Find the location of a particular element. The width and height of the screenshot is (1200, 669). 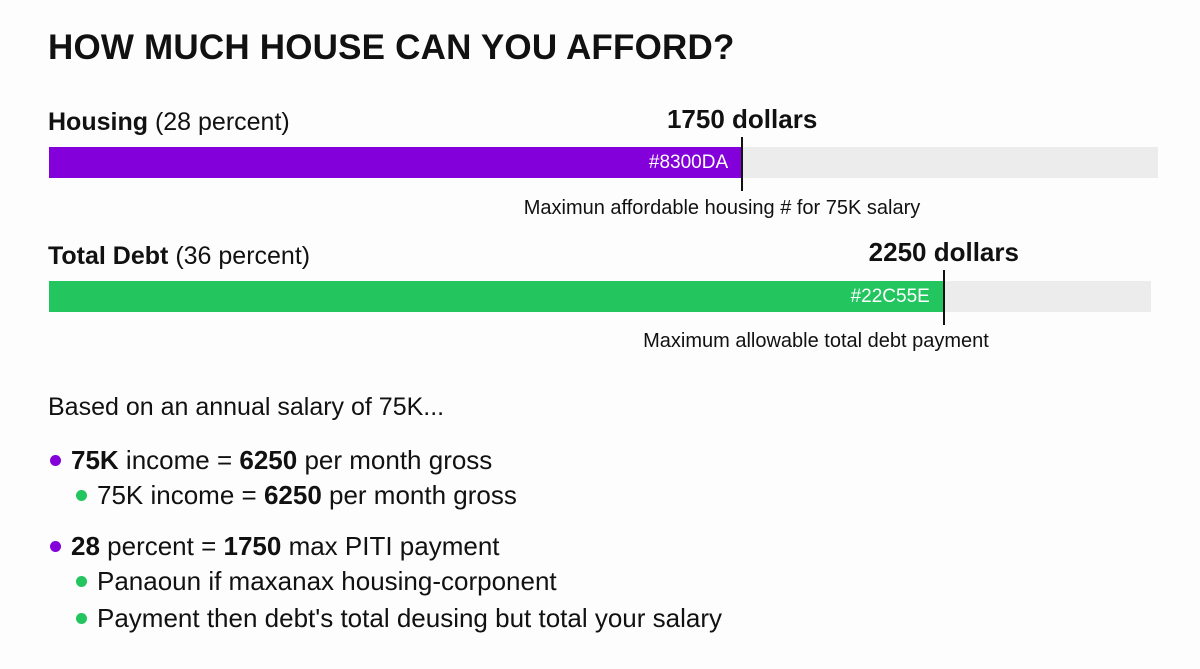

housing-label-rest: (28 percent) is located at coordinates (219, 122).